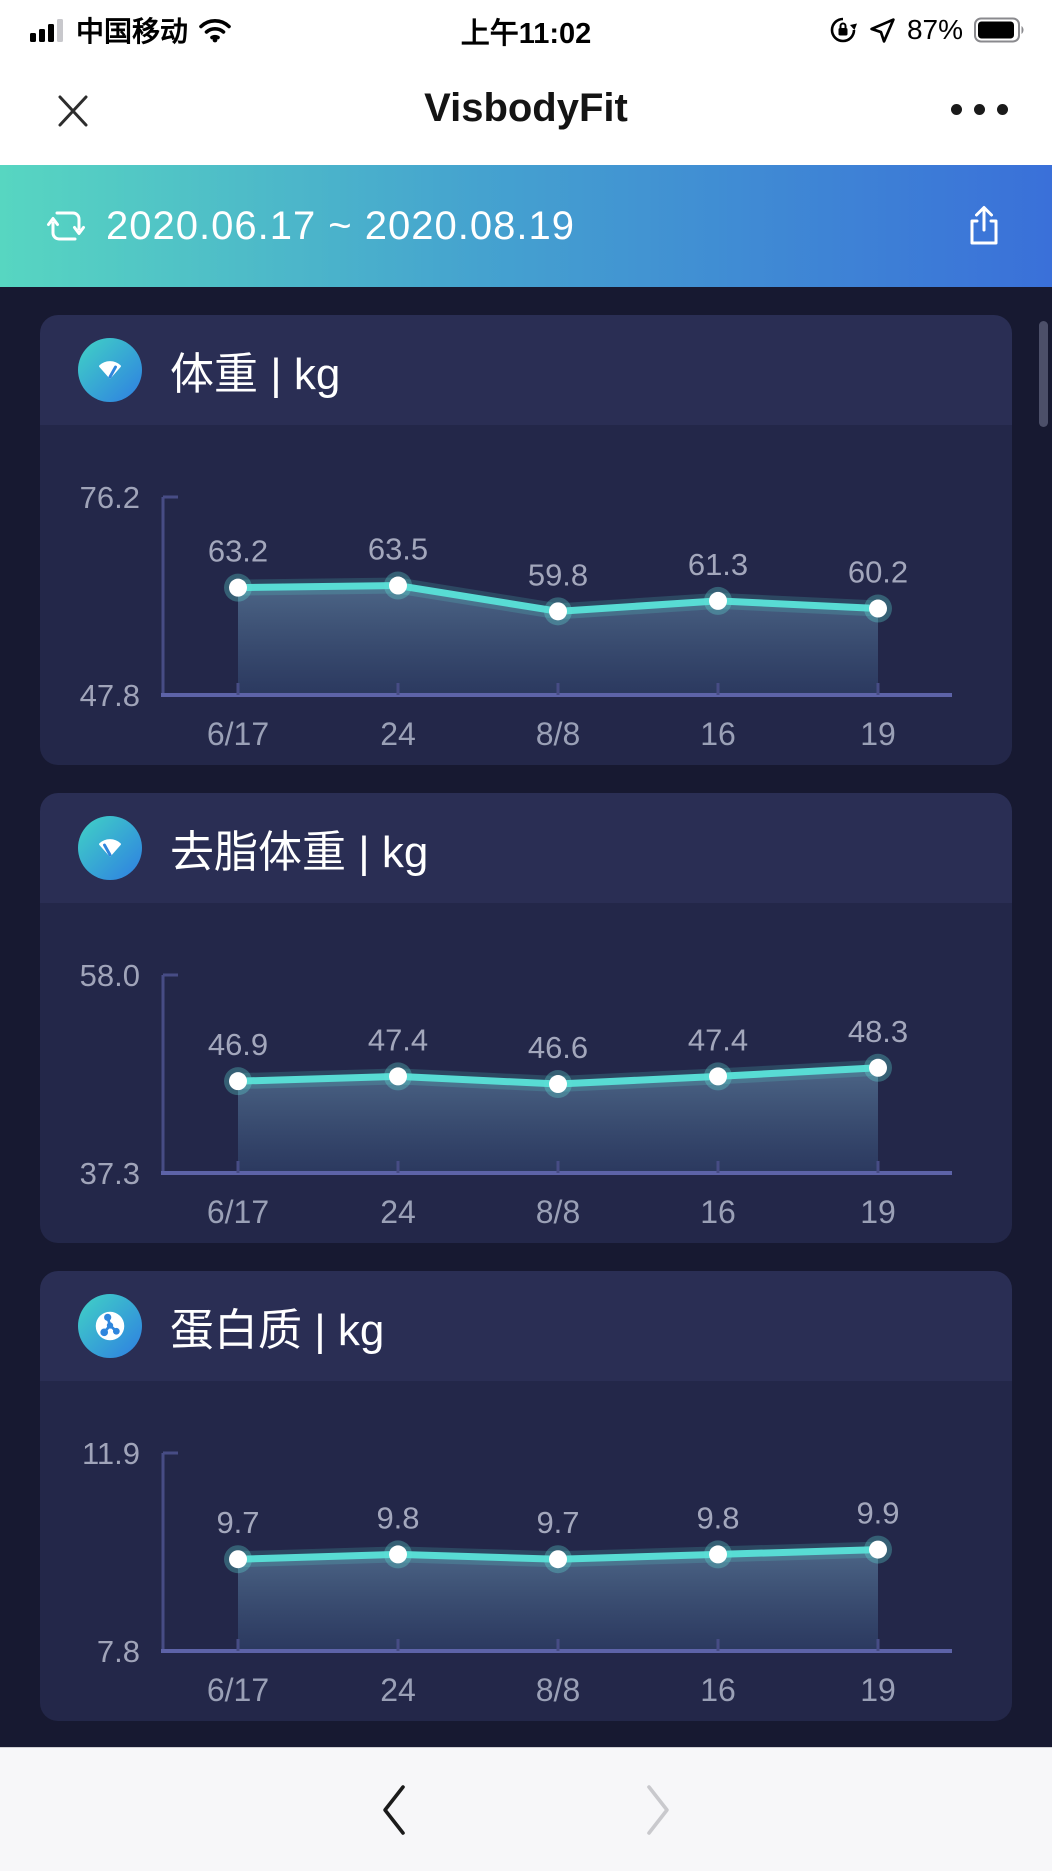 The width and height of the screenshot is (1052, 1871). Describe the element at coordinates (979, 109) in the screenshot. I see `more-menu-button` at that location.